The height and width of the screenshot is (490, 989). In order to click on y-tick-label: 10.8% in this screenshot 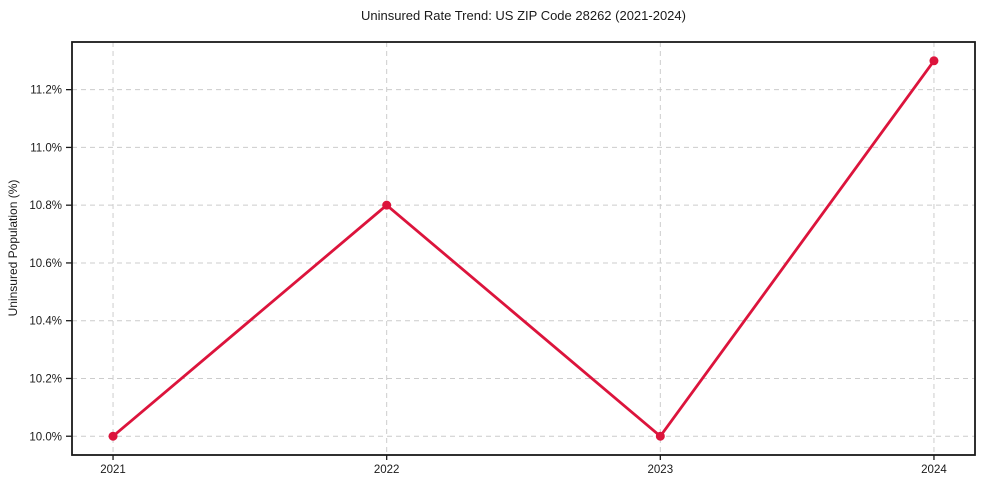, I will do `click(45, 206)`.